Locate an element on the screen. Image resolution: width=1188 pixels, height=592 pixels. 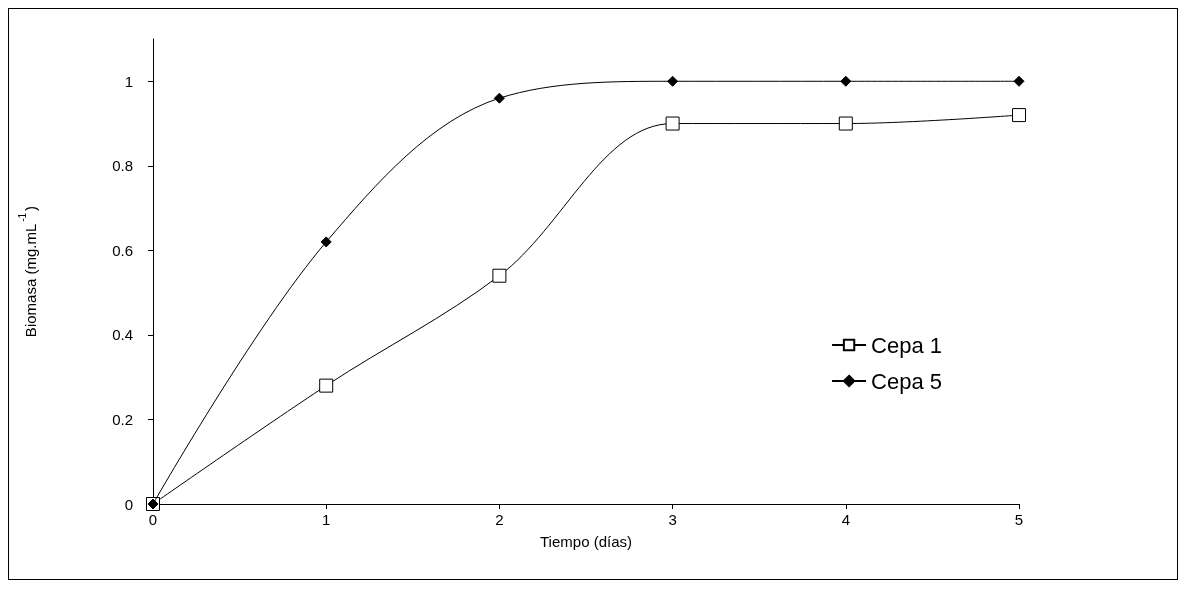
y-tick-label: 0.4 is located at coordinates (122, 335).